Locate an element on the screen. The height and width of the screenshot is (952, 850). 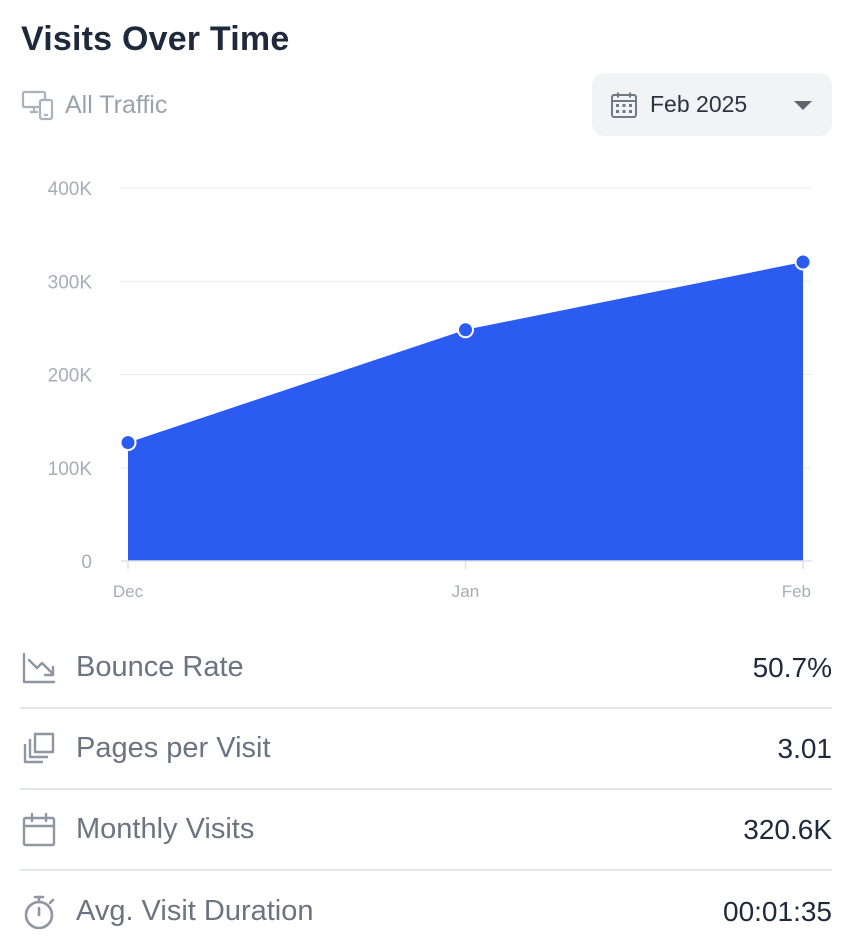
x-tick-label: Jan is located at coordinates (465, 591).